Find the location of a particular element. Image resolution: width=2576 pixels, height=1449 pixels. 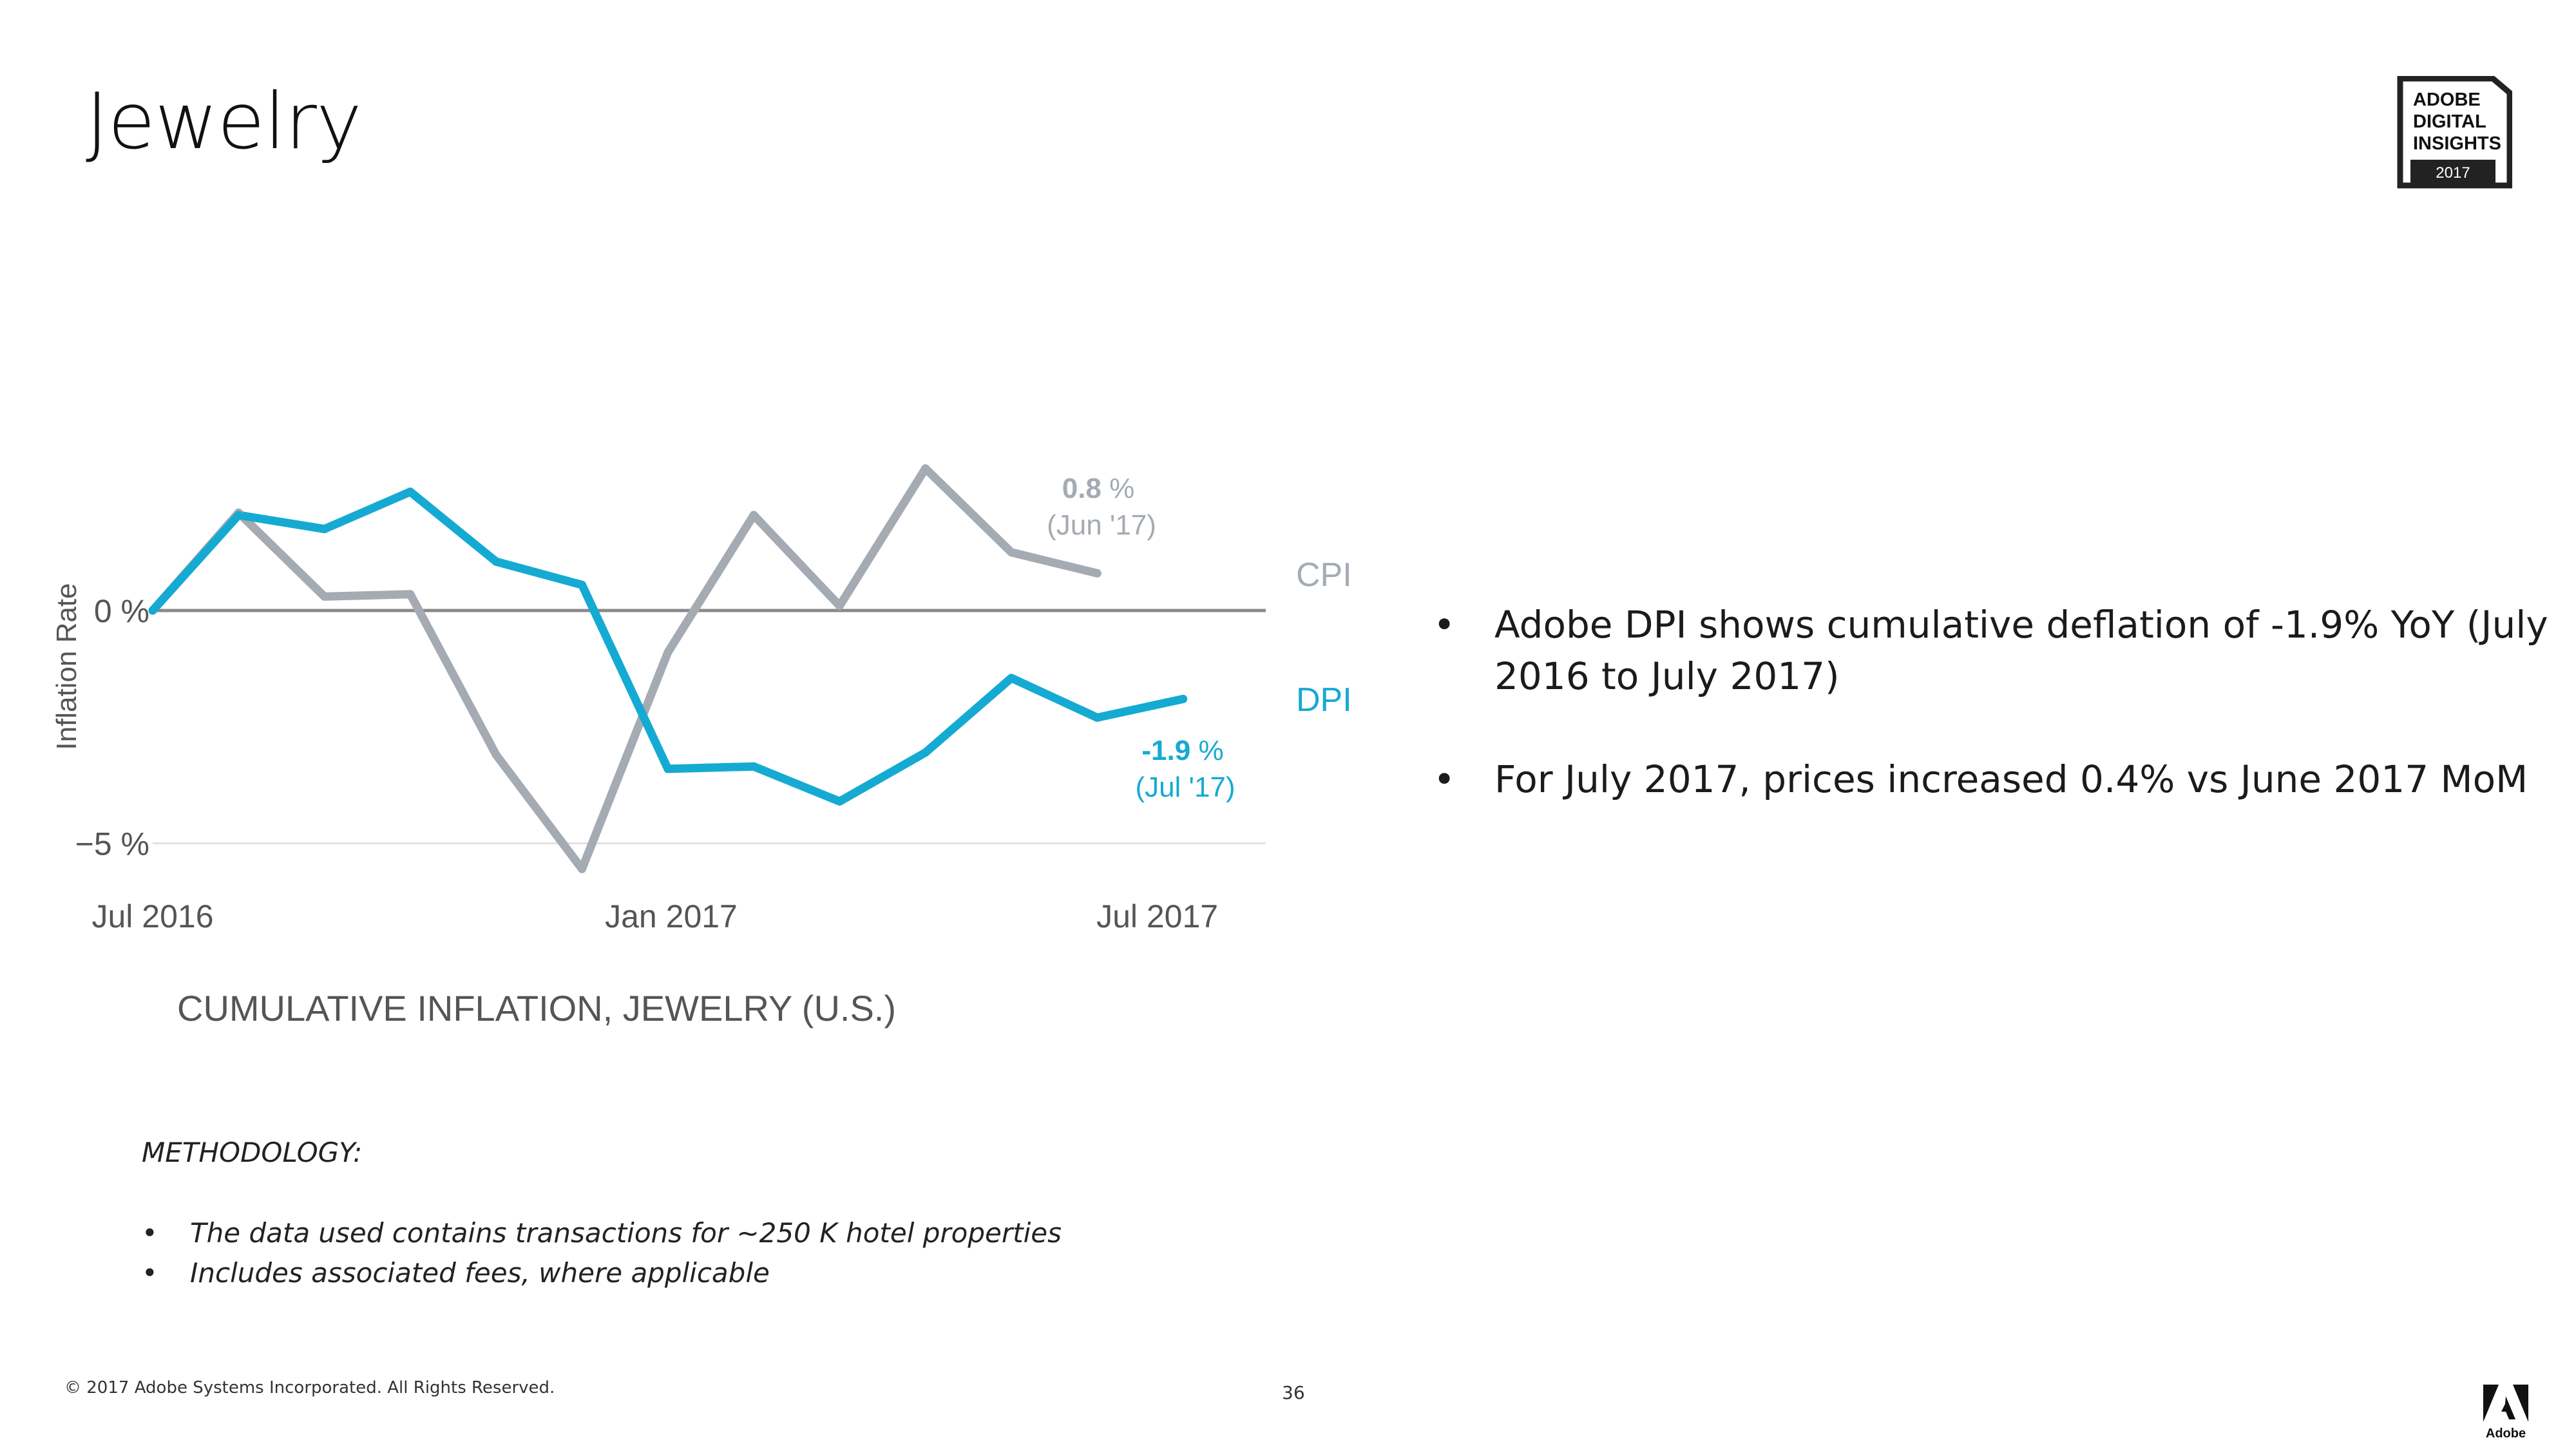

methodology-heading: METHODOLOGY: is located at coordinates (252, 1153).